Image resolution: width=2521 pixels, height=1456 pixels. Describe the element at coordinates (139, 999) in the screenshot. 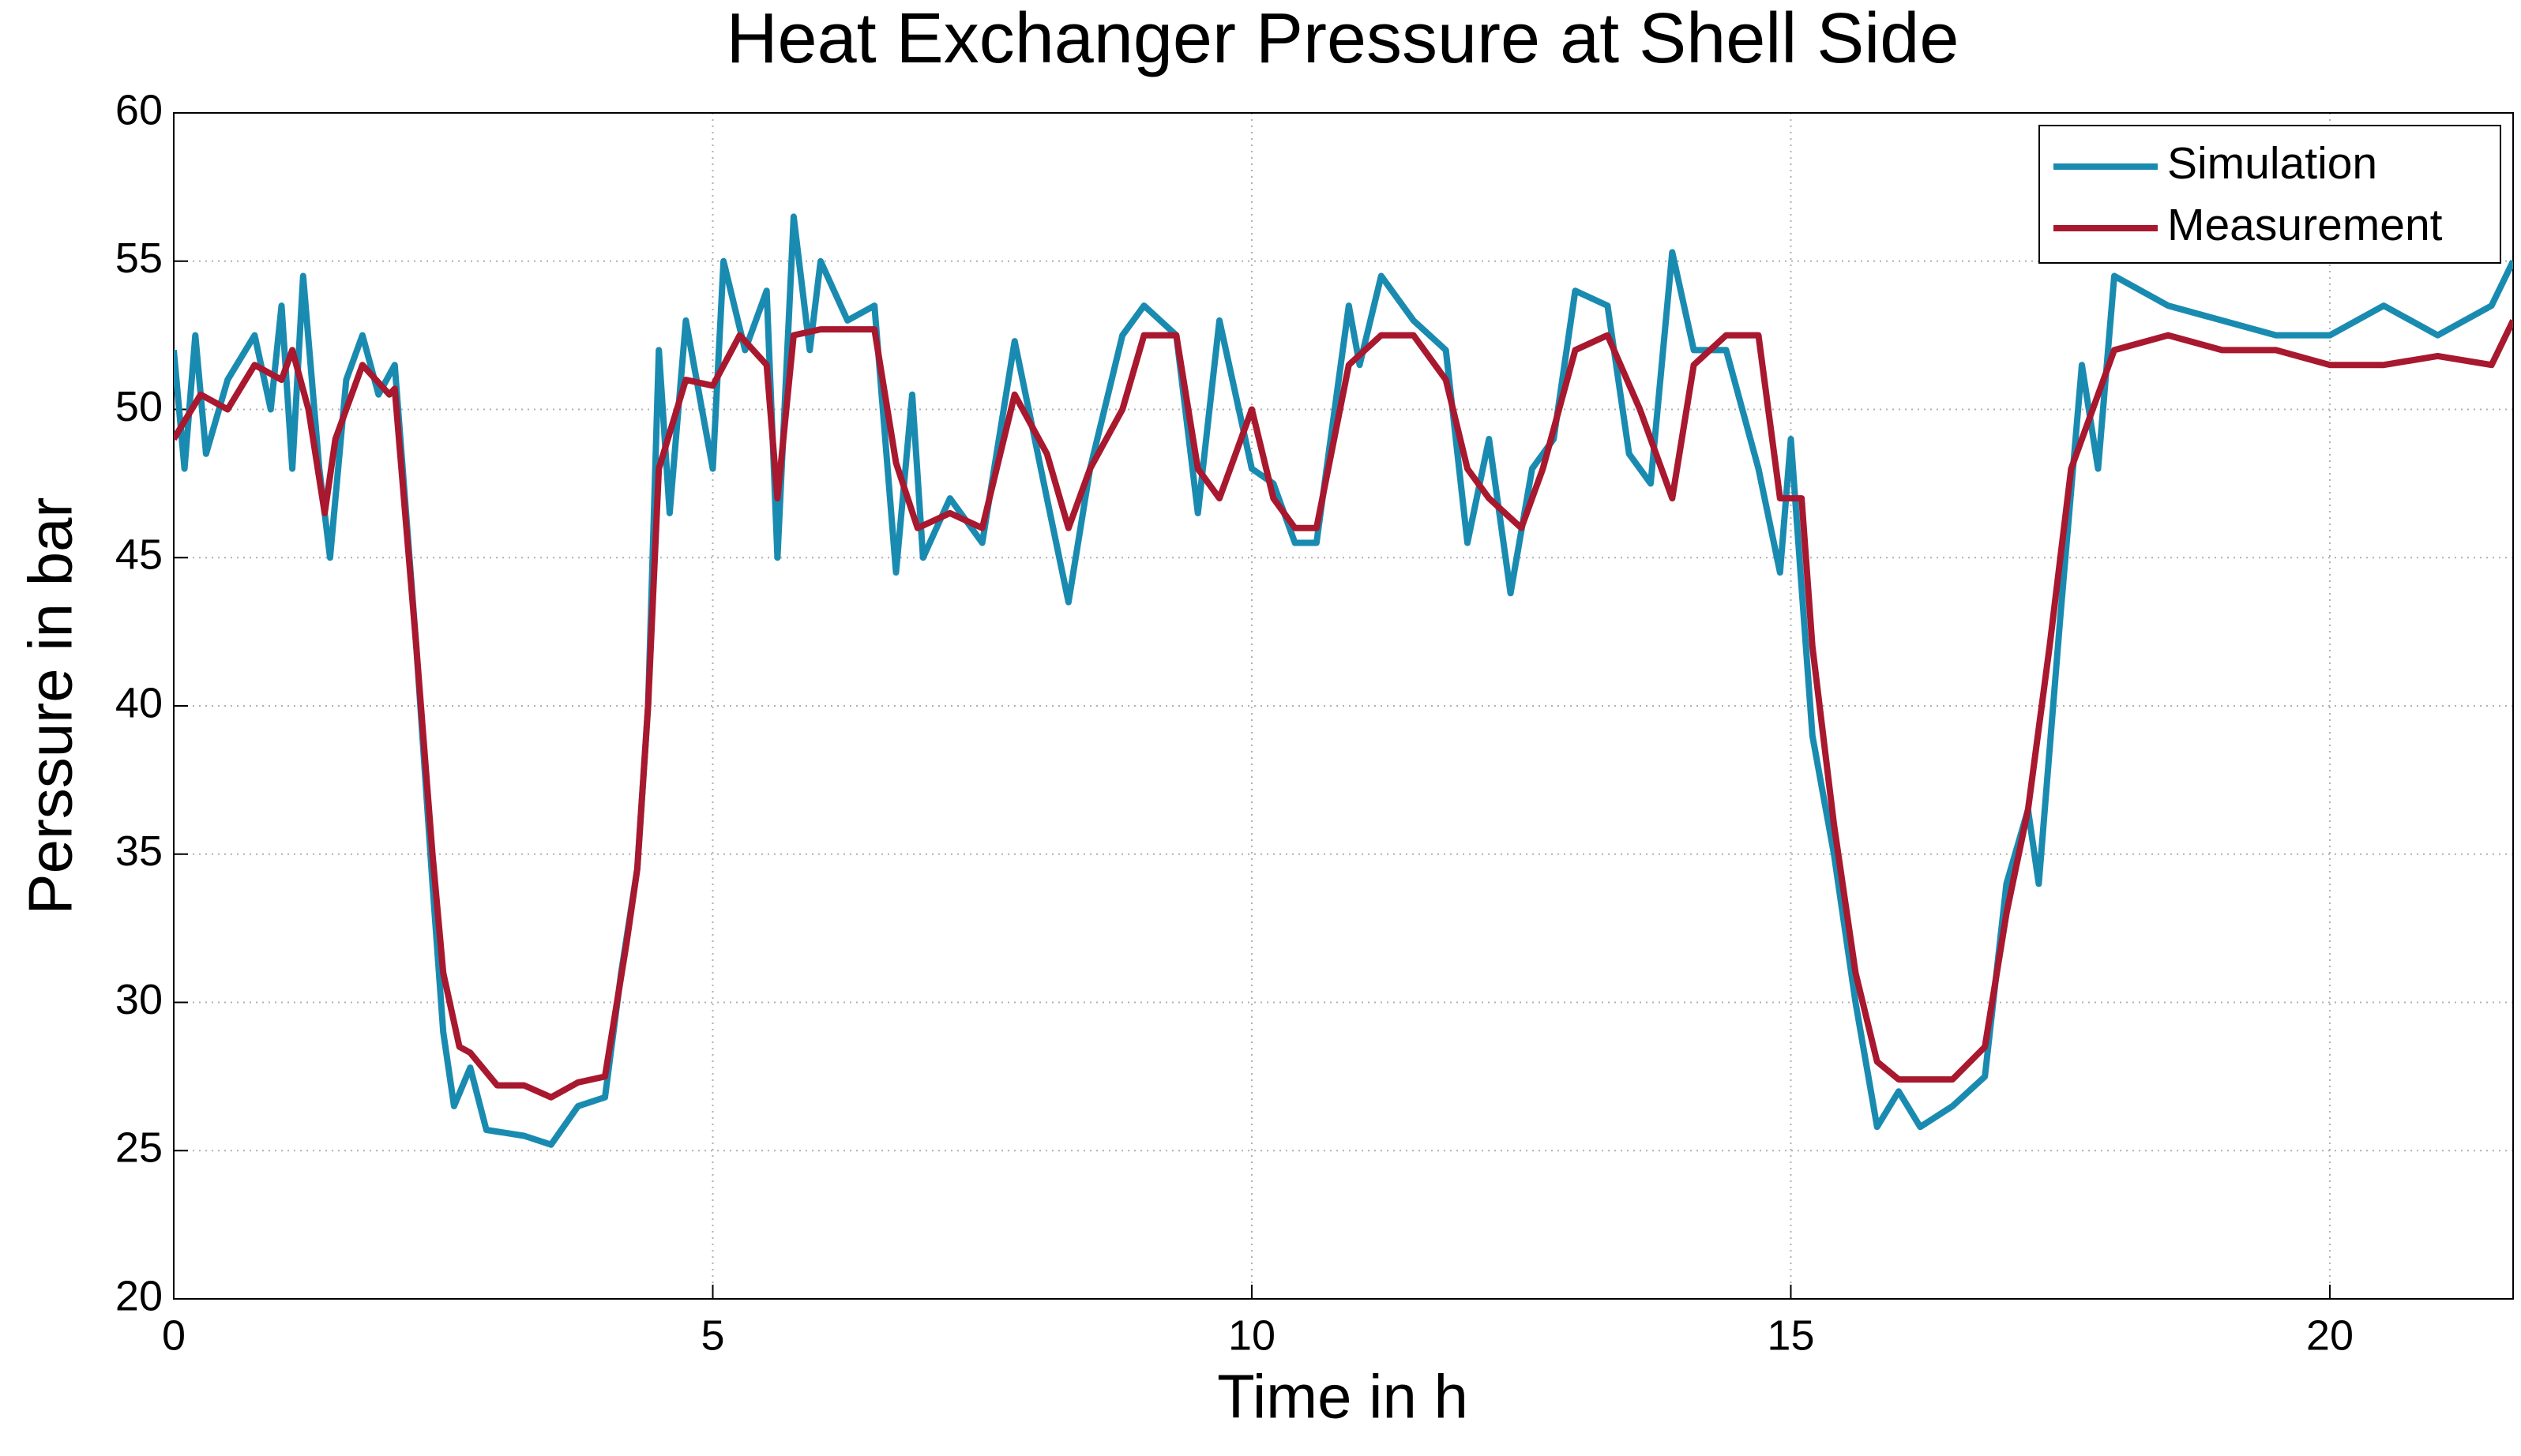

I see `y-tick-label: 30` at that location.